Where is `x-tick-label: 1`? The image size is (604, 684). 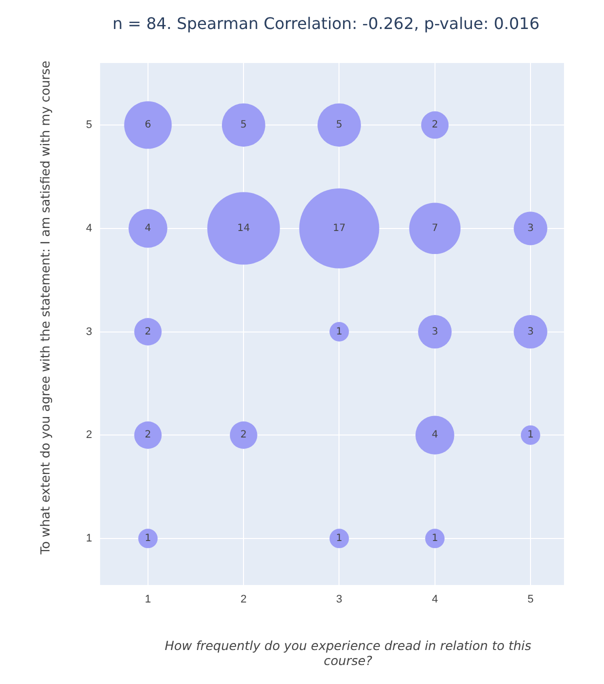 x-tick-label: 1 is located at coordinates (148, 600).